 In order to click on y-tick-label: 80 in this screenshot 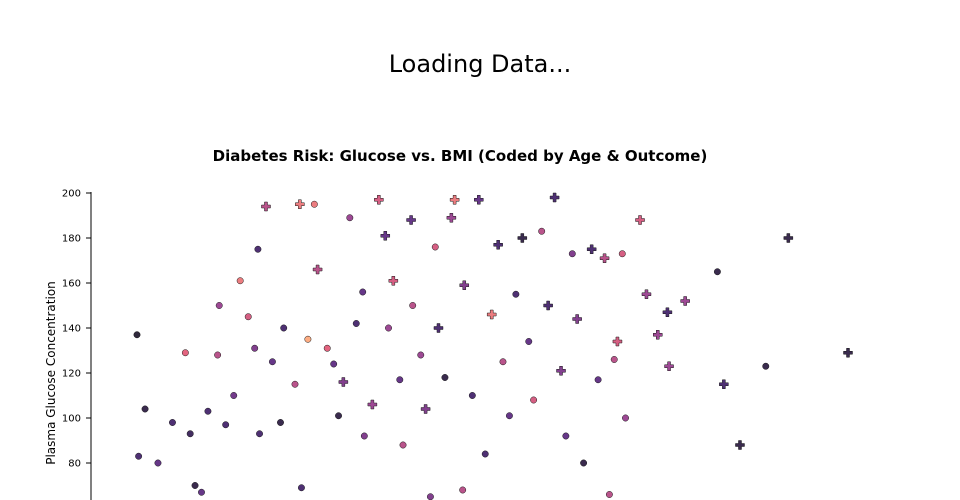, I will do `click(74, 464)`.